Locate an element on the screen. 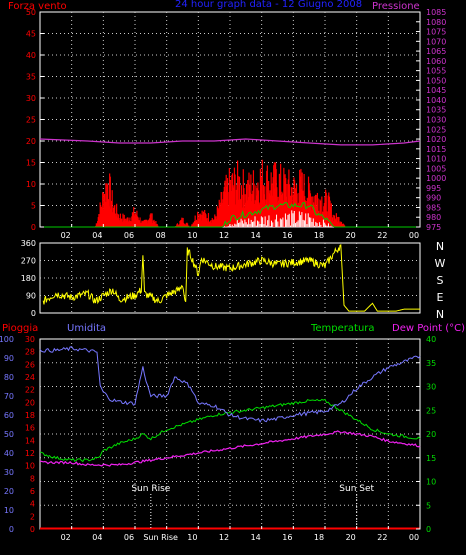  pressure-tick-label: 1085 is located at coordinates (436, 12).